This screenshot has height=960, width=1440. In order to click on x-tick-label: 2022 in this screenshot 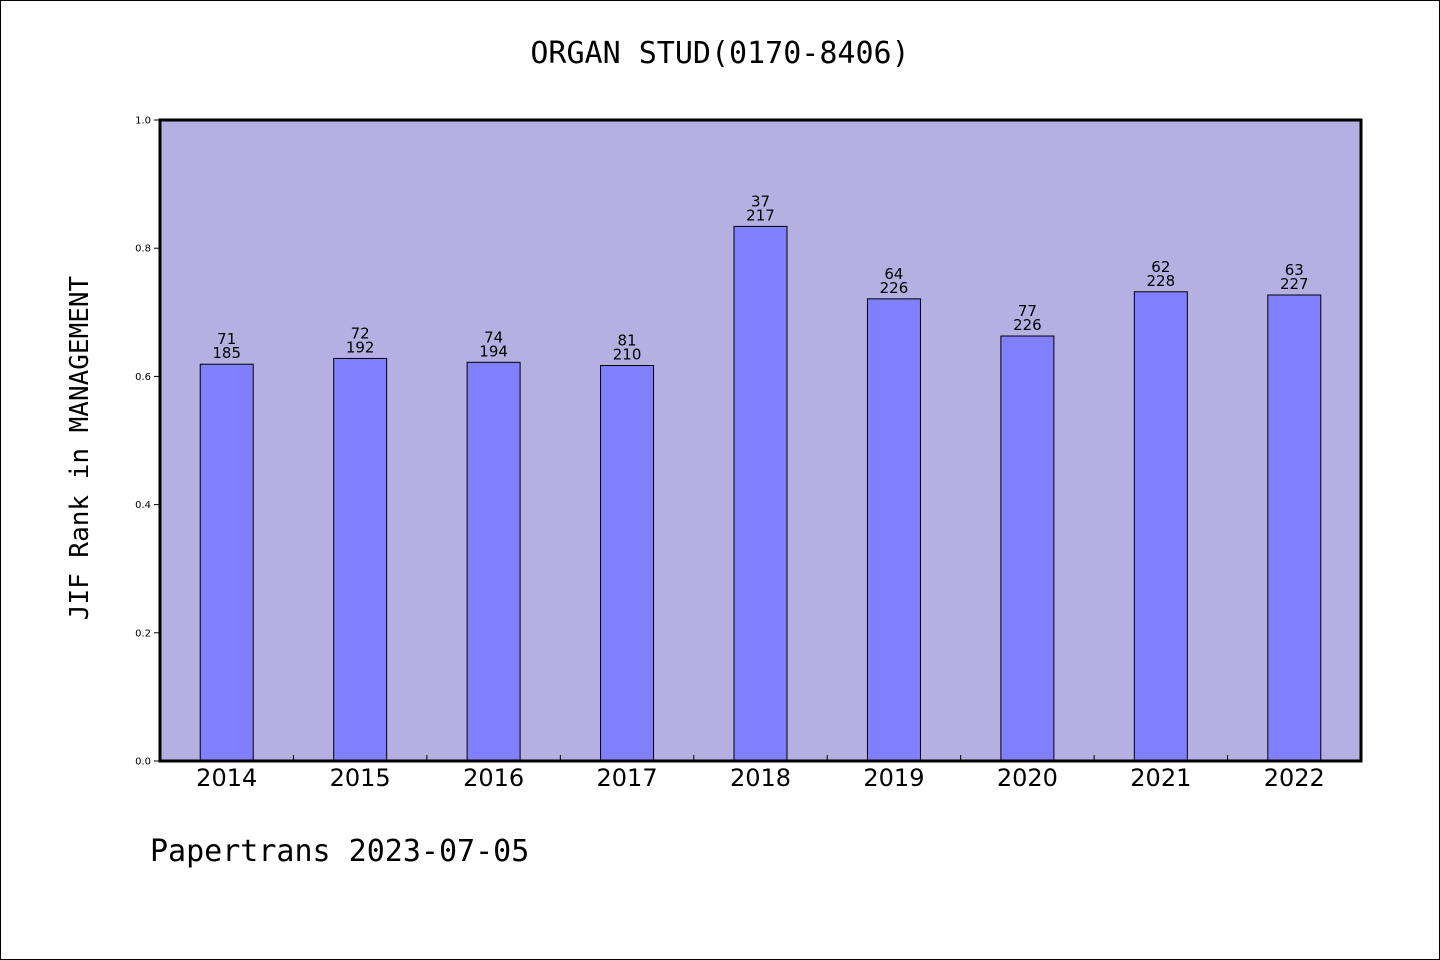, I will do `click(1294, 778)`.